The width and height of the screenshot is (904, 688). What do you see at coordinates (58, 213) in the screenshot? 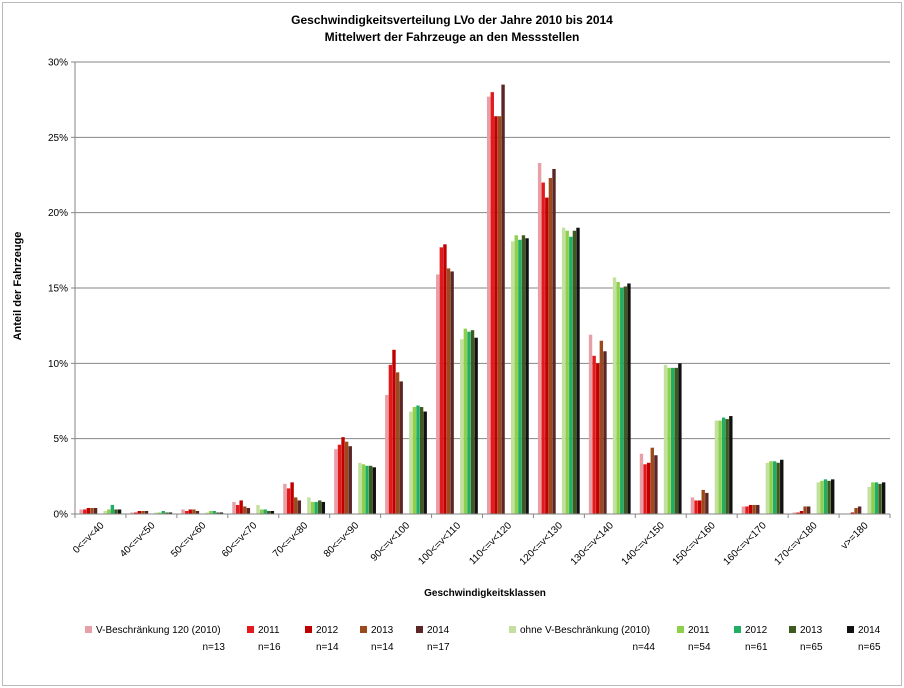
I see `y-tick-label: 20%` at bounding box center [58, 213].